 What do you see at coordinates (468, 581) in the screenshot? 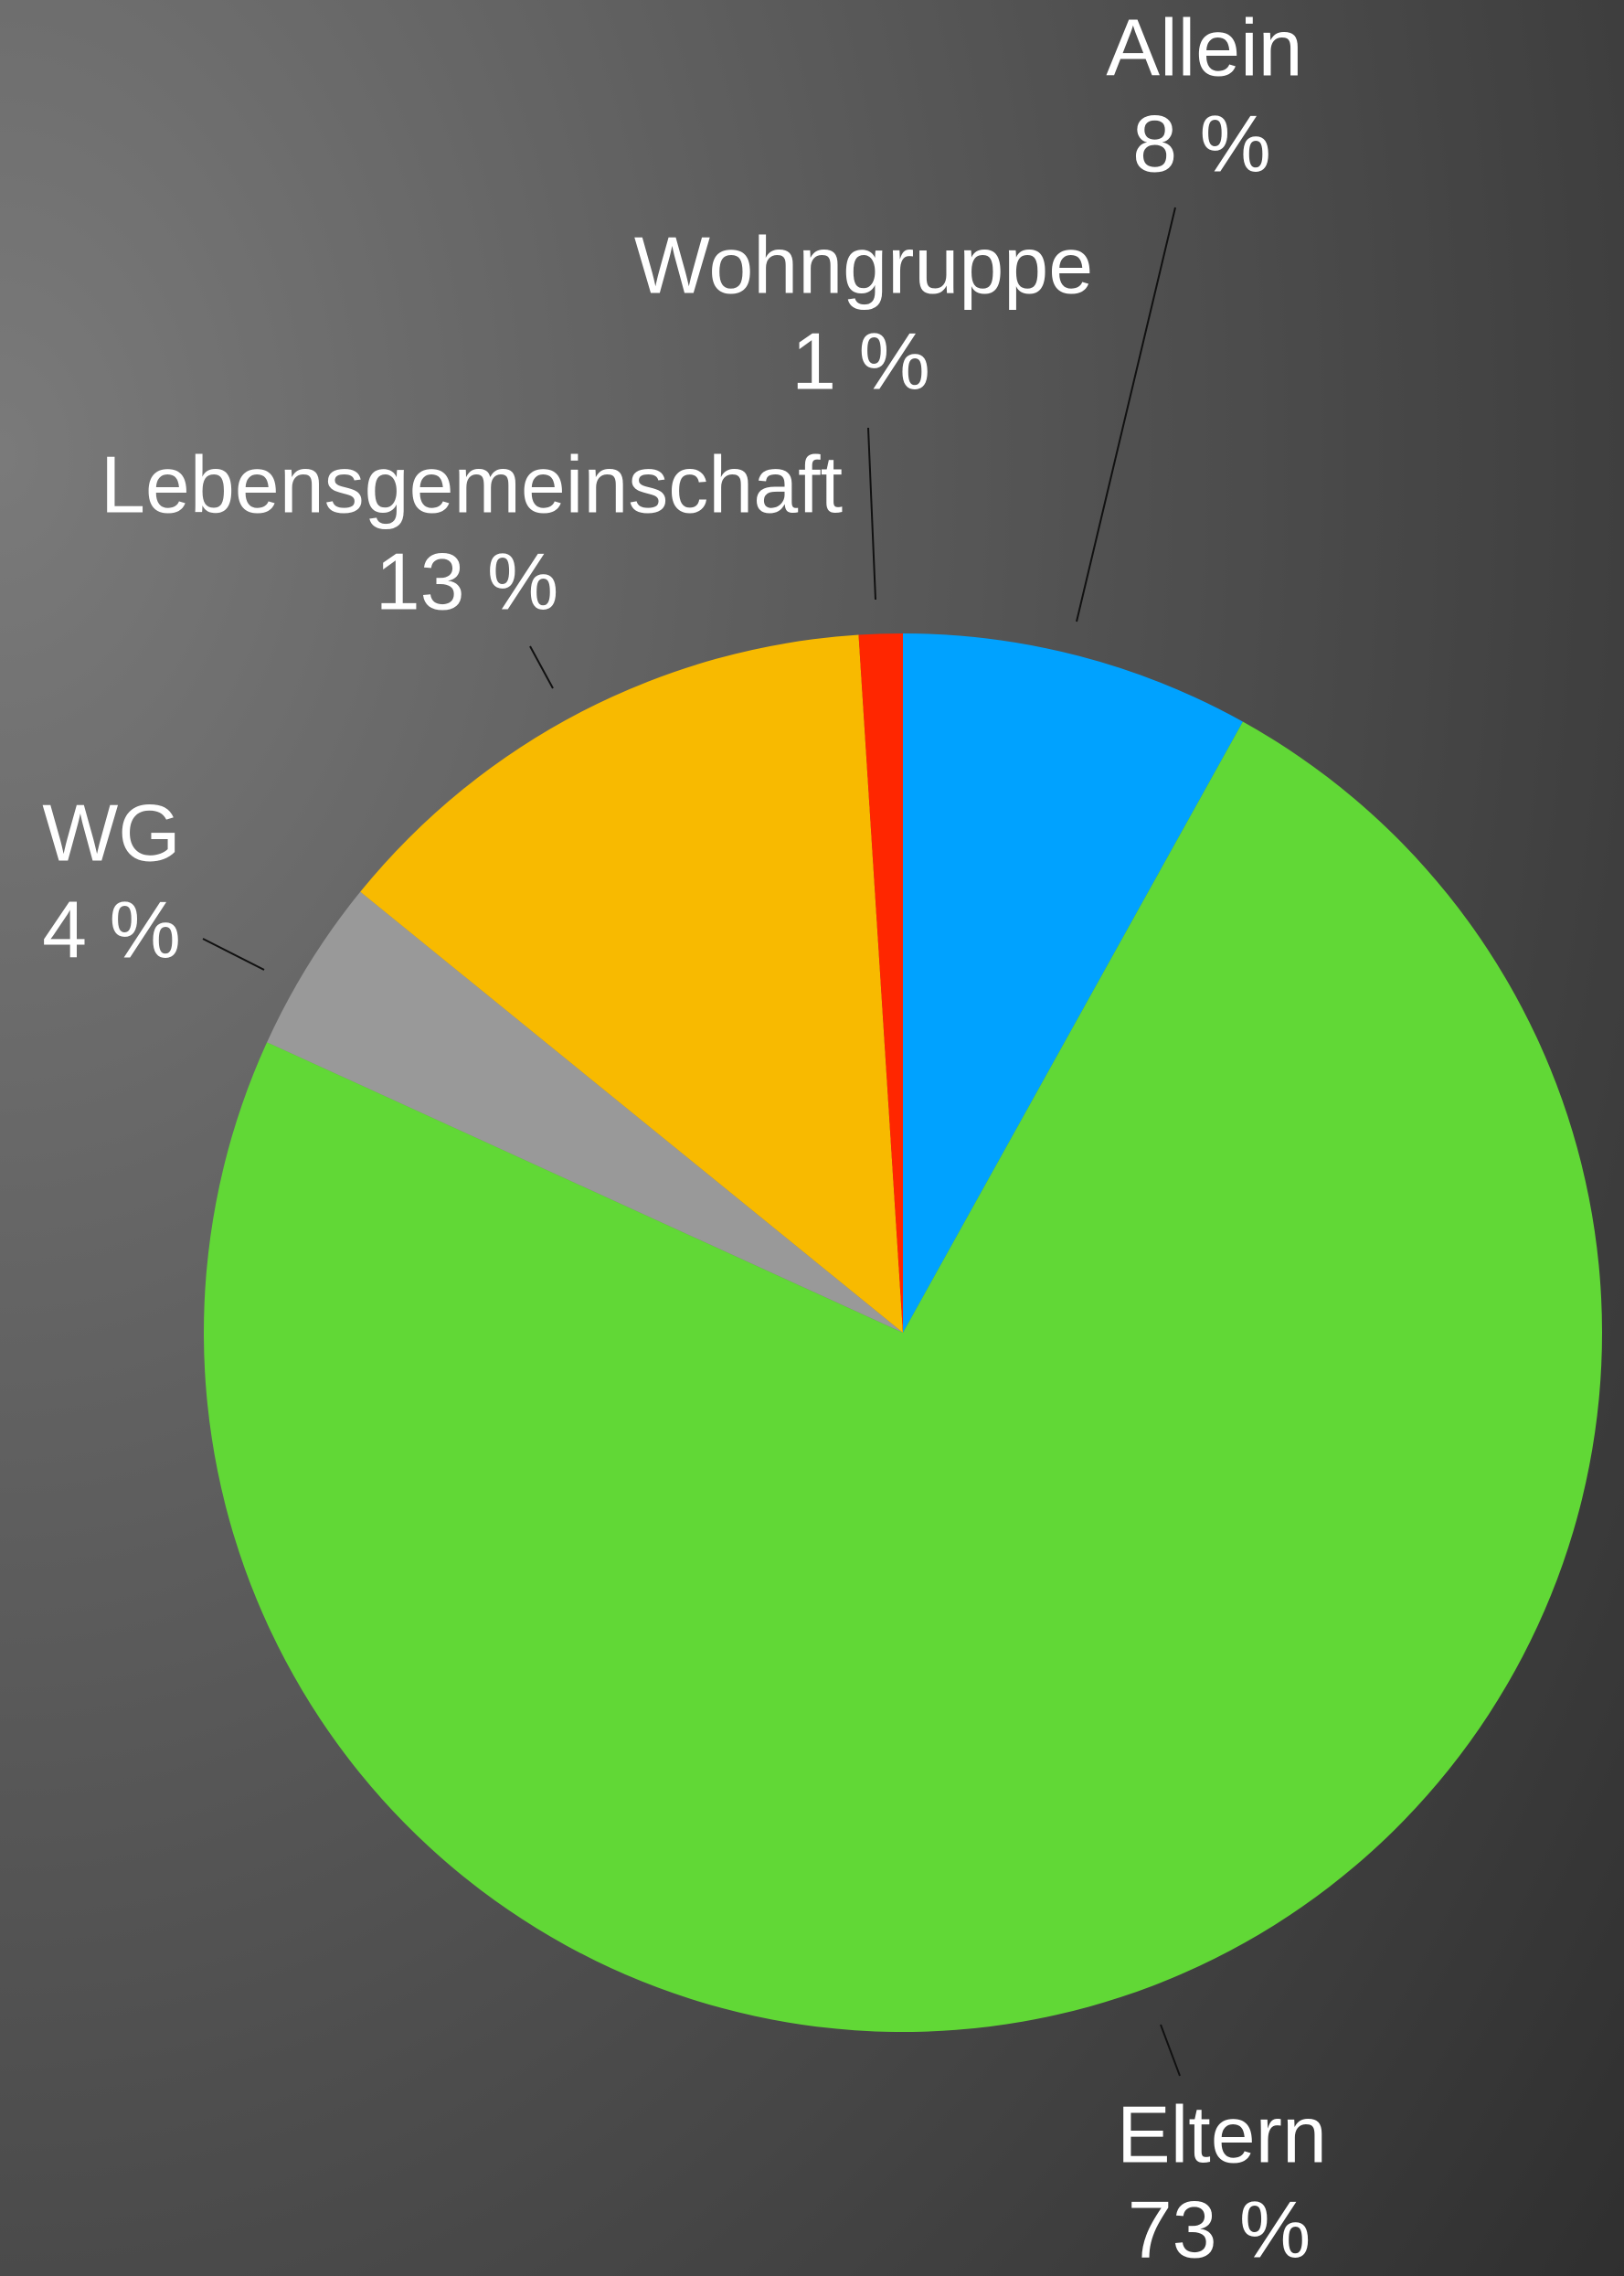
I see `value-label: 13 %` at bounding box center [468, 581].